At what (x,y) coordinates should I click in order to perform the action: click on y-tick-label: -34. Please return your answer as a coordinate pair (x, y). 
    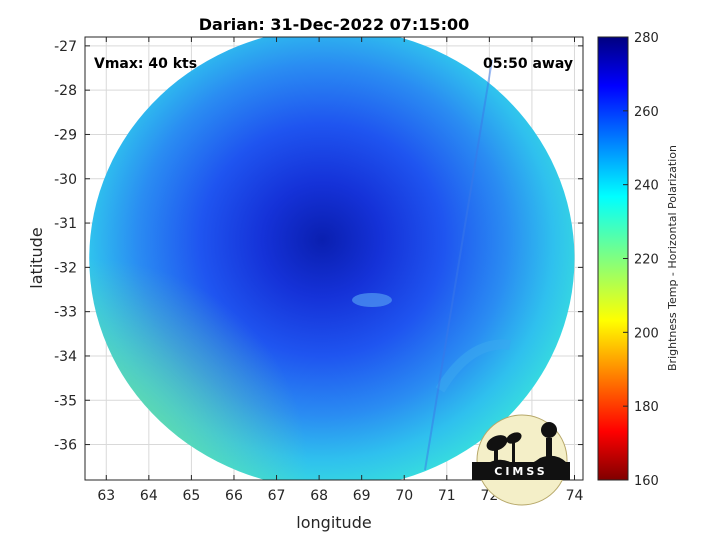
    Looking at the image, I should click on (65, 357).